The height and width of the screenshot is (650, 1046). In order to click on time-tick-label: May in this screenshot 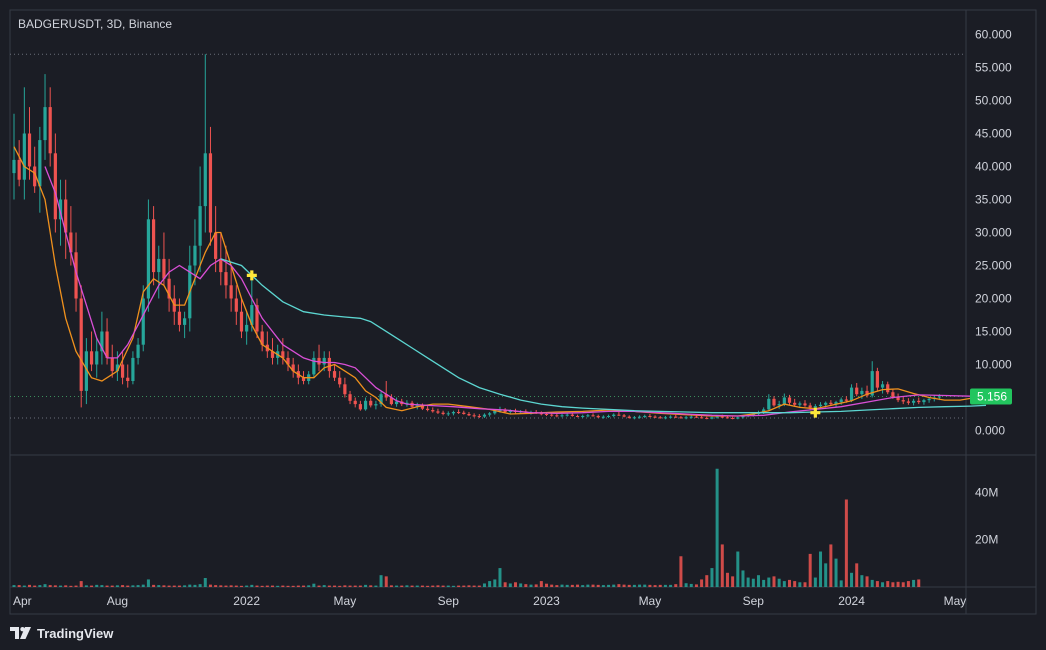, I will do `click(650, 601)`.